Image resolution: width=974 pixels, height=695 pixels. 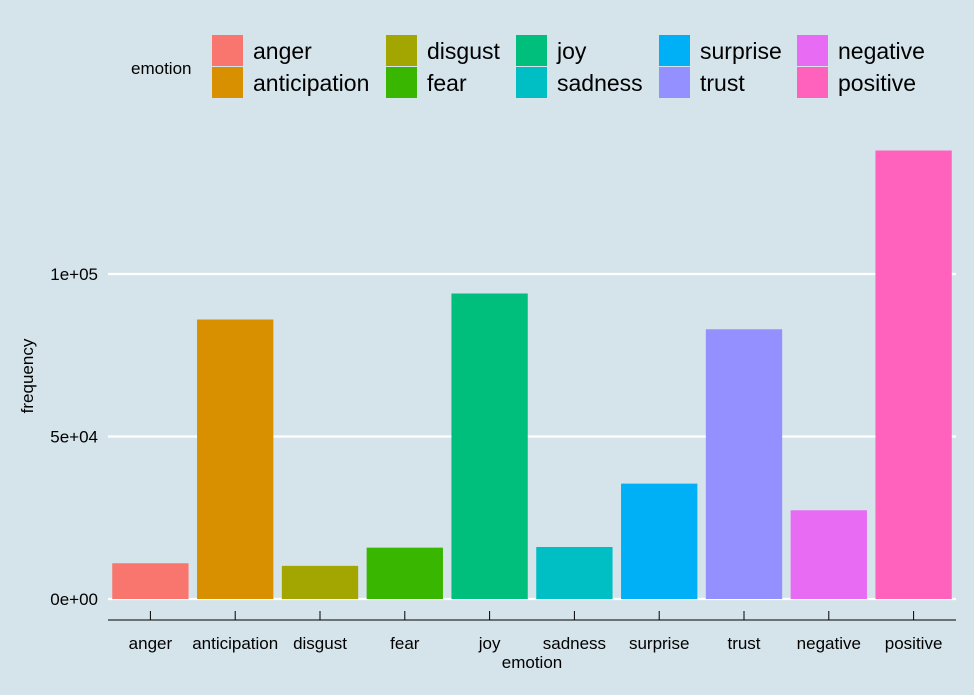 What do you see at coordinates (674, 50) in the screenshot?
I see `legend-swatch-surprise` at bounding box center [674, 50].